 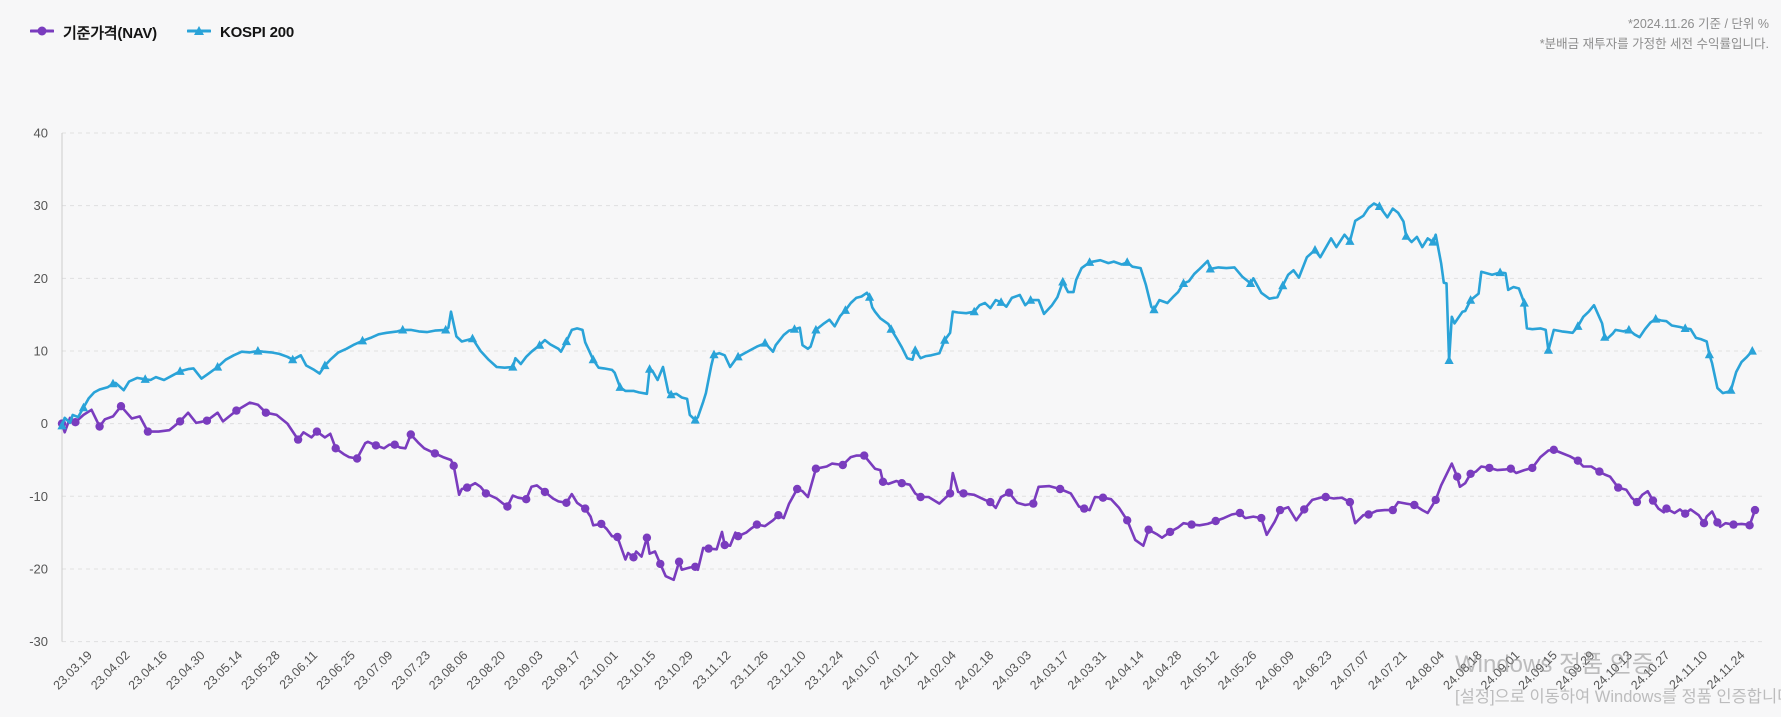 What do you see at coordinates (674, 670) in the screenshot?
I see `x-tick-label-23.10.29: 23.10.29` at bounding box center [674, 670].